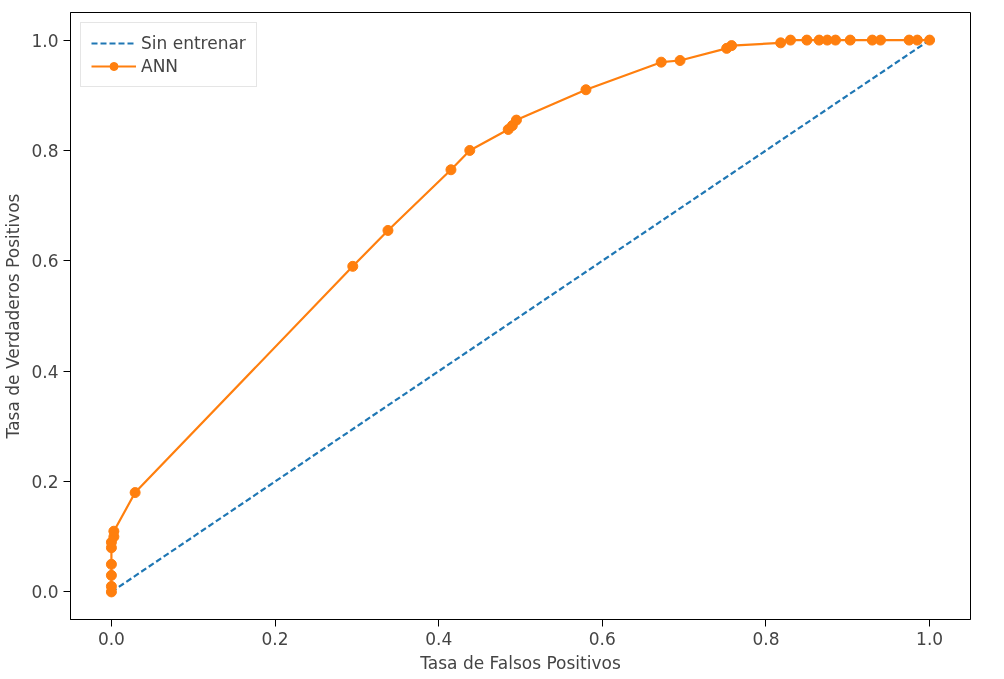 The height and width of the screenshot is (679, 1004). Describe the element at coordinates (275, 638) in the screenshot. I see `x-tick-label: 0.2` at that location.